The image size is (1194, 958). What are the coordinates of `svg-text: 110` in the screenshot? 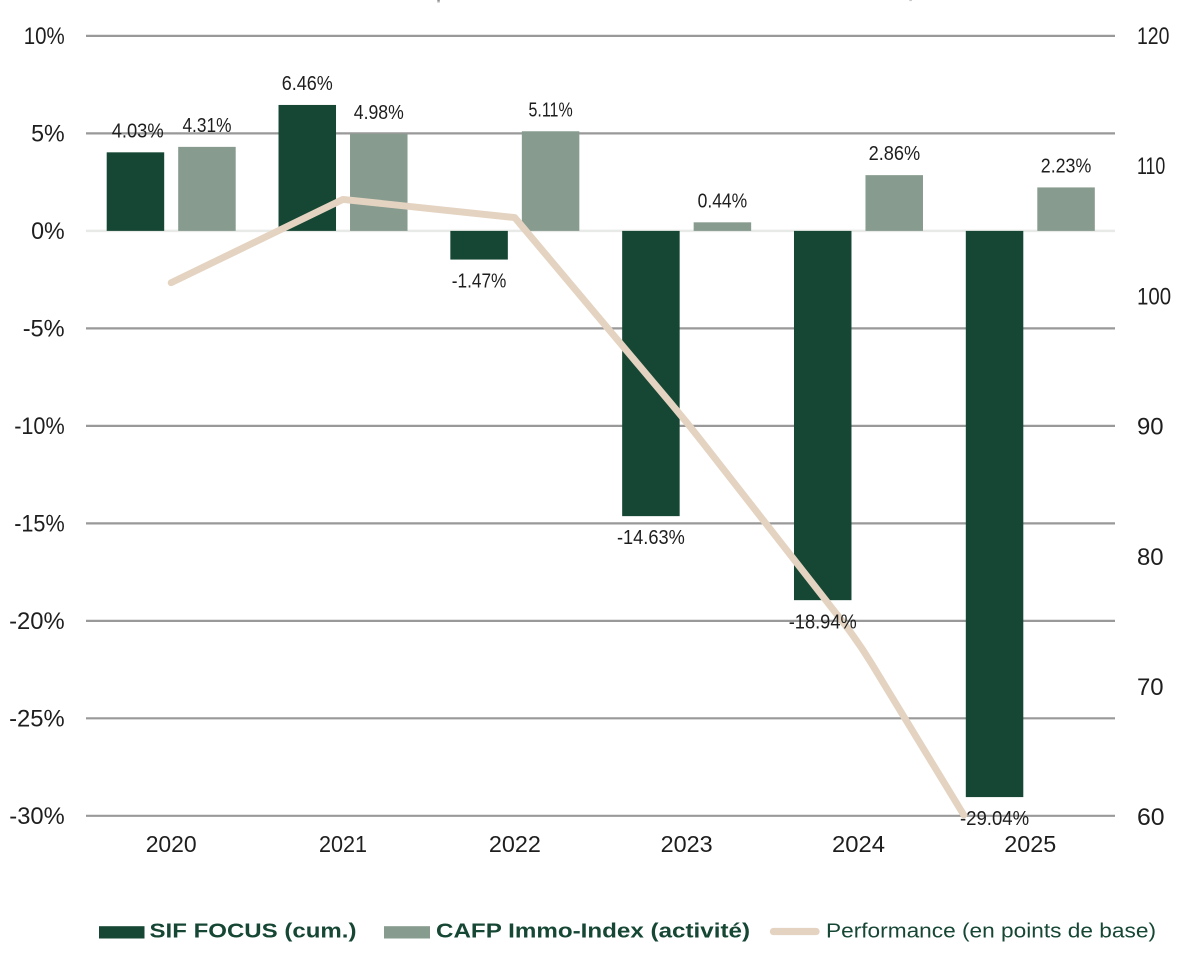 It's located at (1151, 166).